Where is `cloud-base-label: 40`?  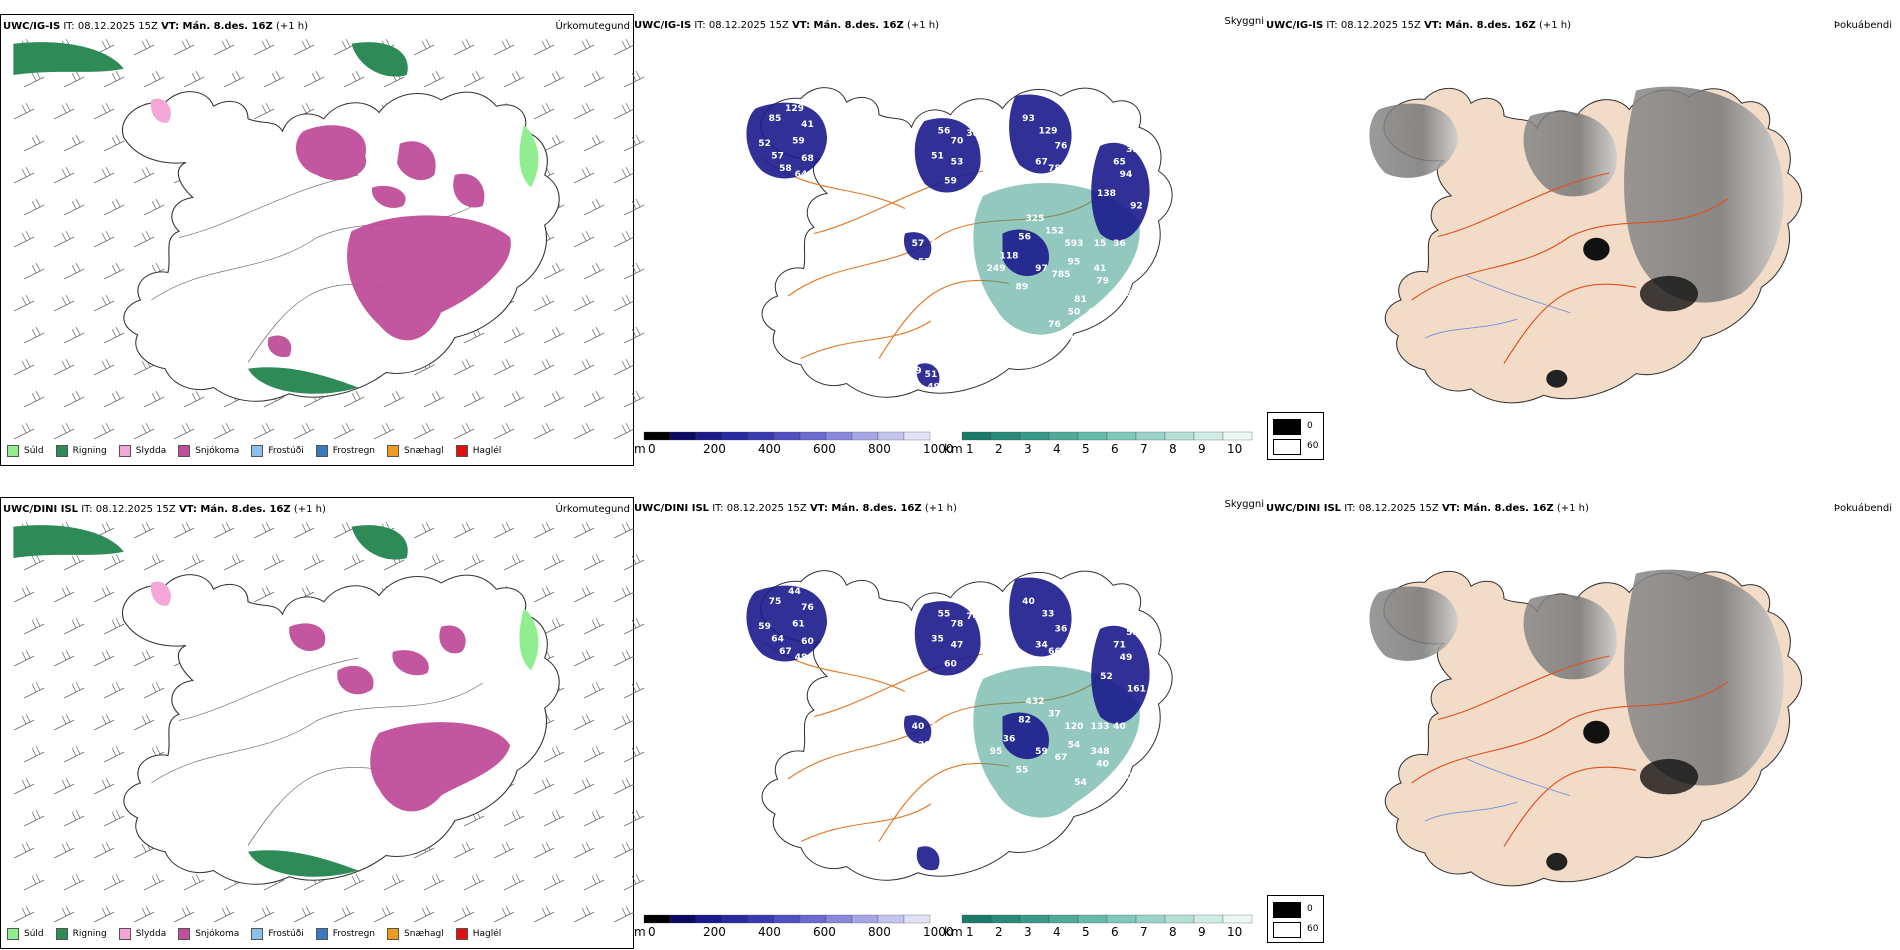 cloud-base-label: 40 is located at coordinates (1102, 765).